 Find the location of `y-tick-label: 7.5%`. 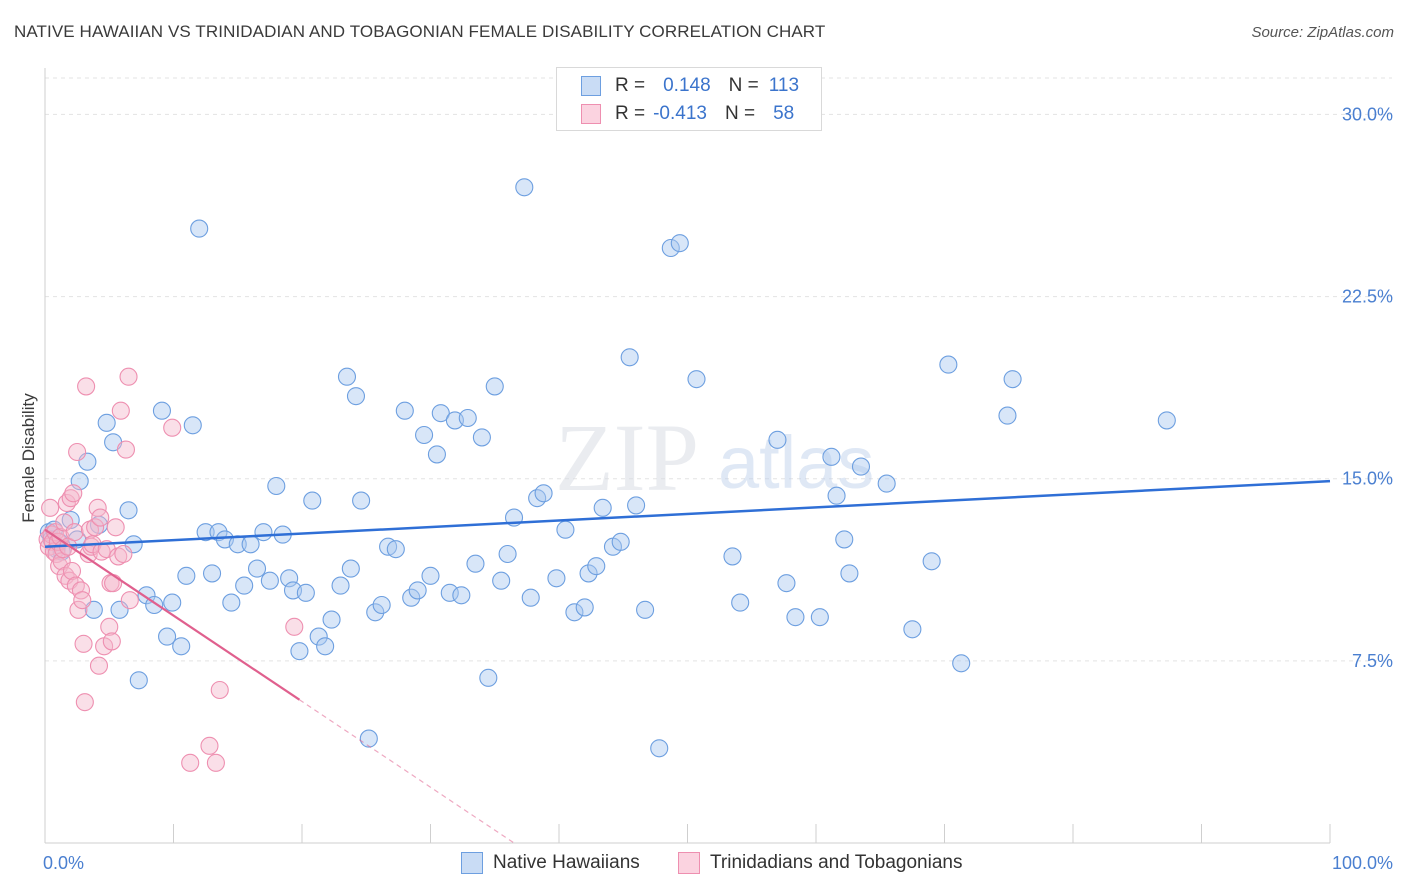

y-tick-label: 7.5% is located at coordinates (1372, 661).